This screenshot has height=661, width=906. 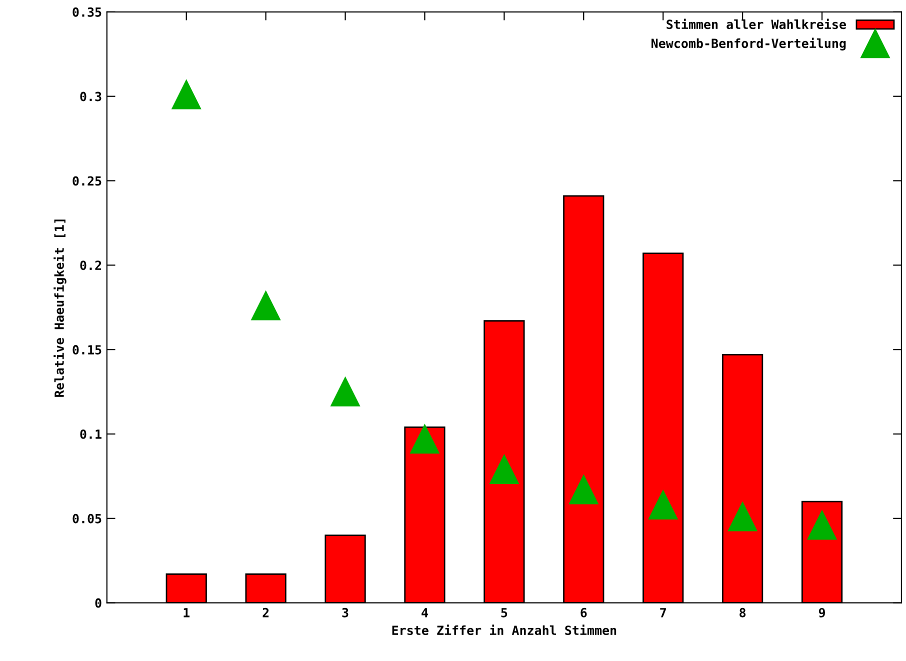 I want to click on y-axis-title: Relative Haeufigkeit [1], so click(x=60, y=308).